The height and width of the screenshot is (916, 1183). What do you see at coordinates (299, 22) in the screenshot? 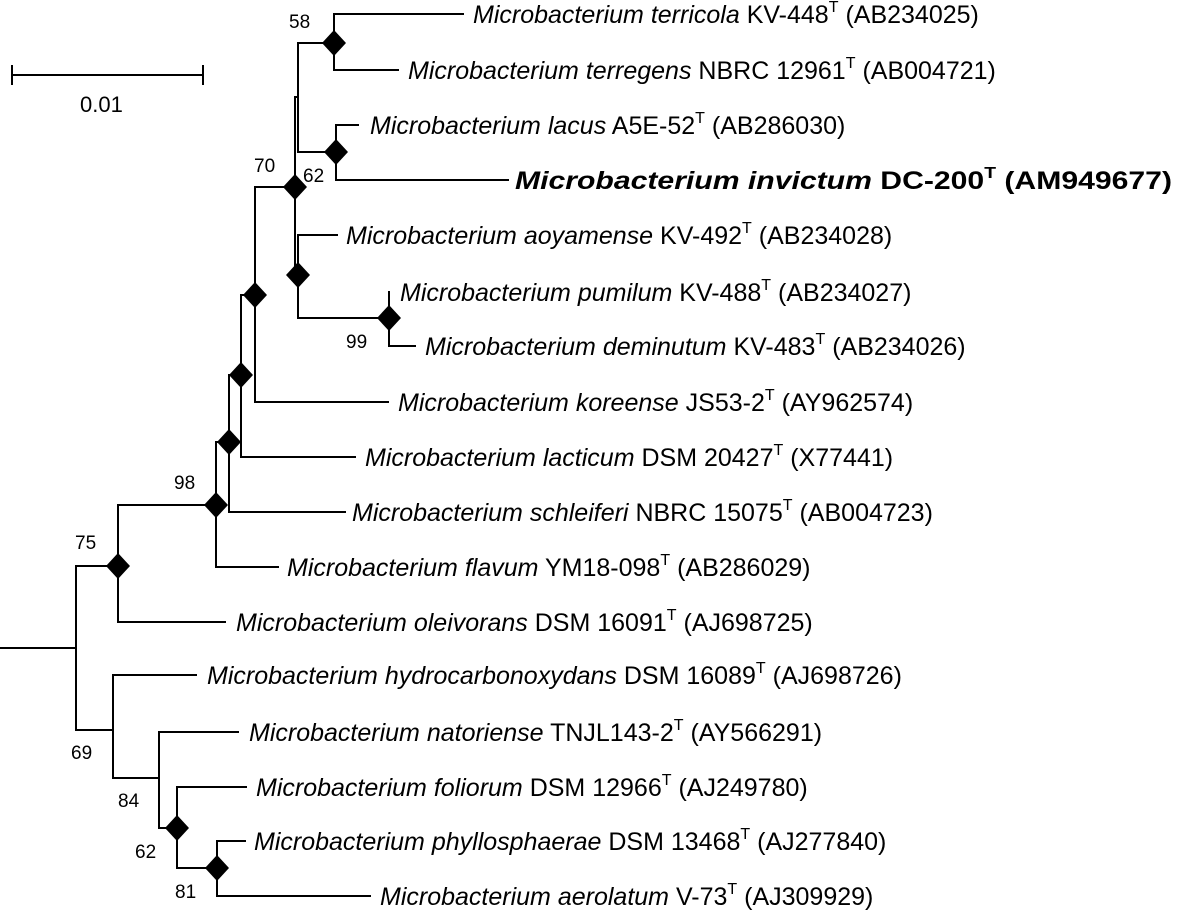
I see `bootstrap-58: 58` at bounding box center [299, 22].